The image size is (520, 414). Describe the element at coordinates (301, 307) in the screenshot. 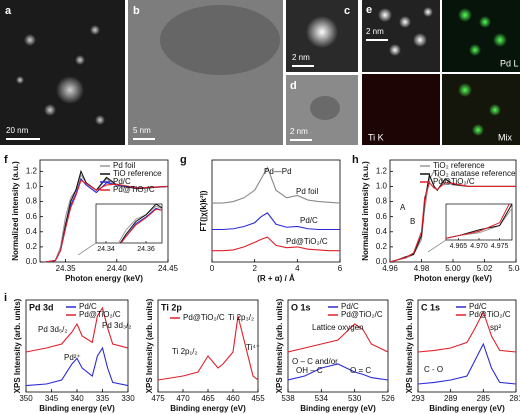

I see `chart-title: O 1s` at that location.